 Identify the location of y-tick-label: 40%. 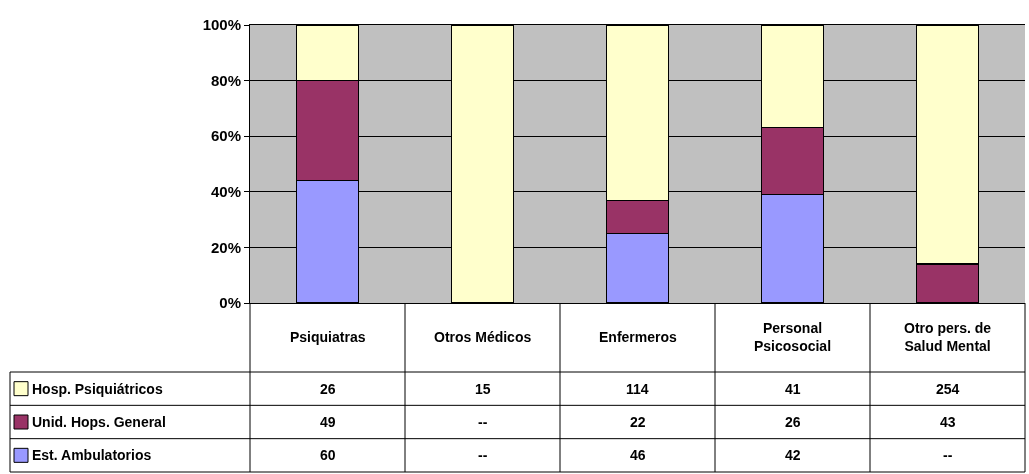
(225, 192).